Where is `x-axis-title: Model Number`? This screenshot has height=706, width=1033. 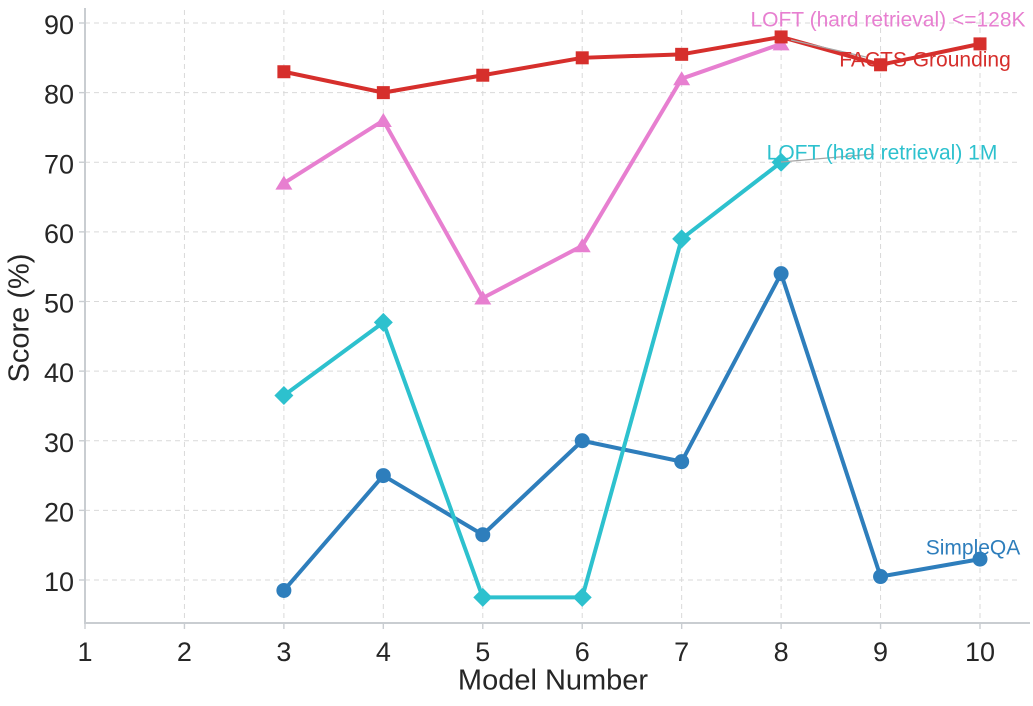 x-axis-title: Model Number is located at coordinates (553, 680).